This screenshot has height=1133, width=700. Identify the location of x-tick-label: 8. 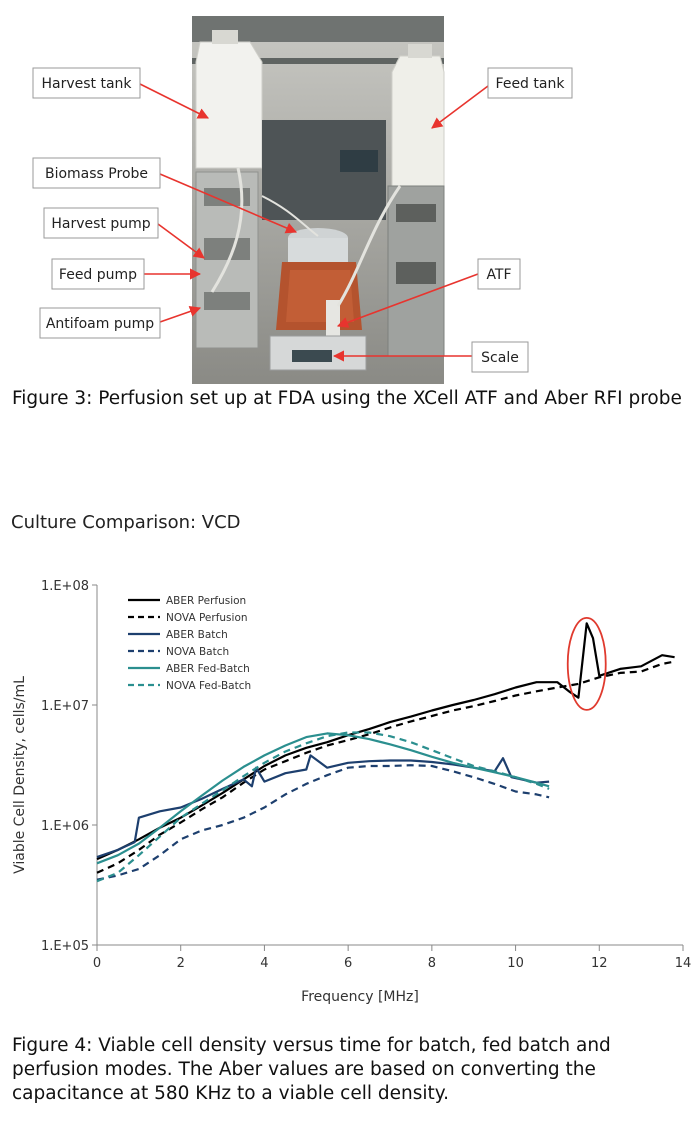
(432, 963).